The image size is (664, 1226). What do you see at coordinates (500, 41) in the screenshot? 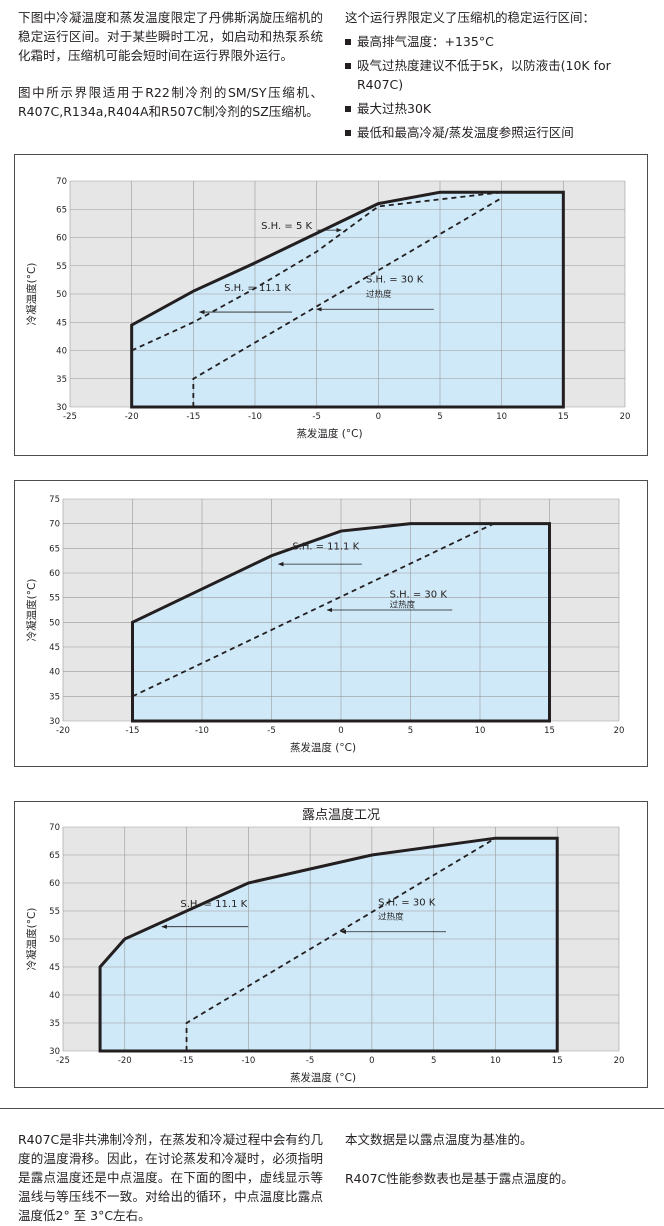
I see `list-item: 最高排气温度：+135°C` at bounding box center [500, 41].